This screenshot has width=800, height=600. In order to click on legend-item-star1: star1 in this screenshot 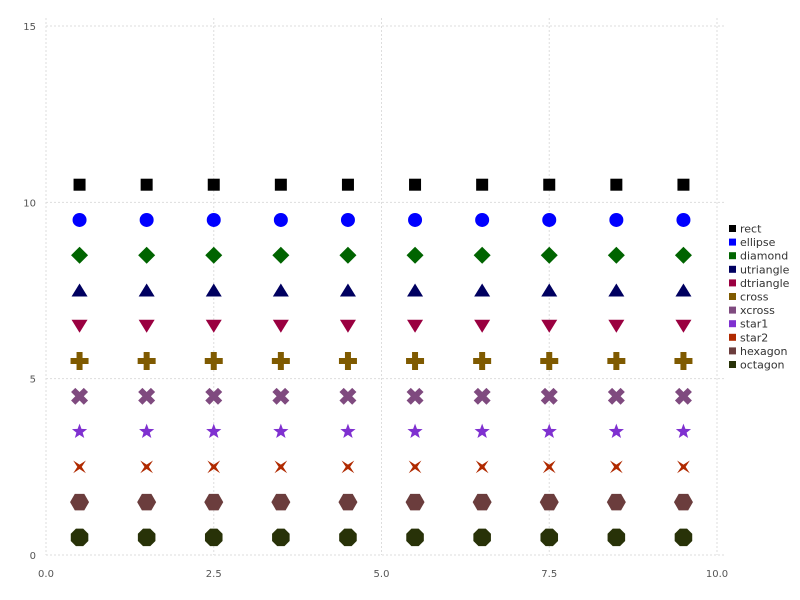, I will do `click(748, 324)`.